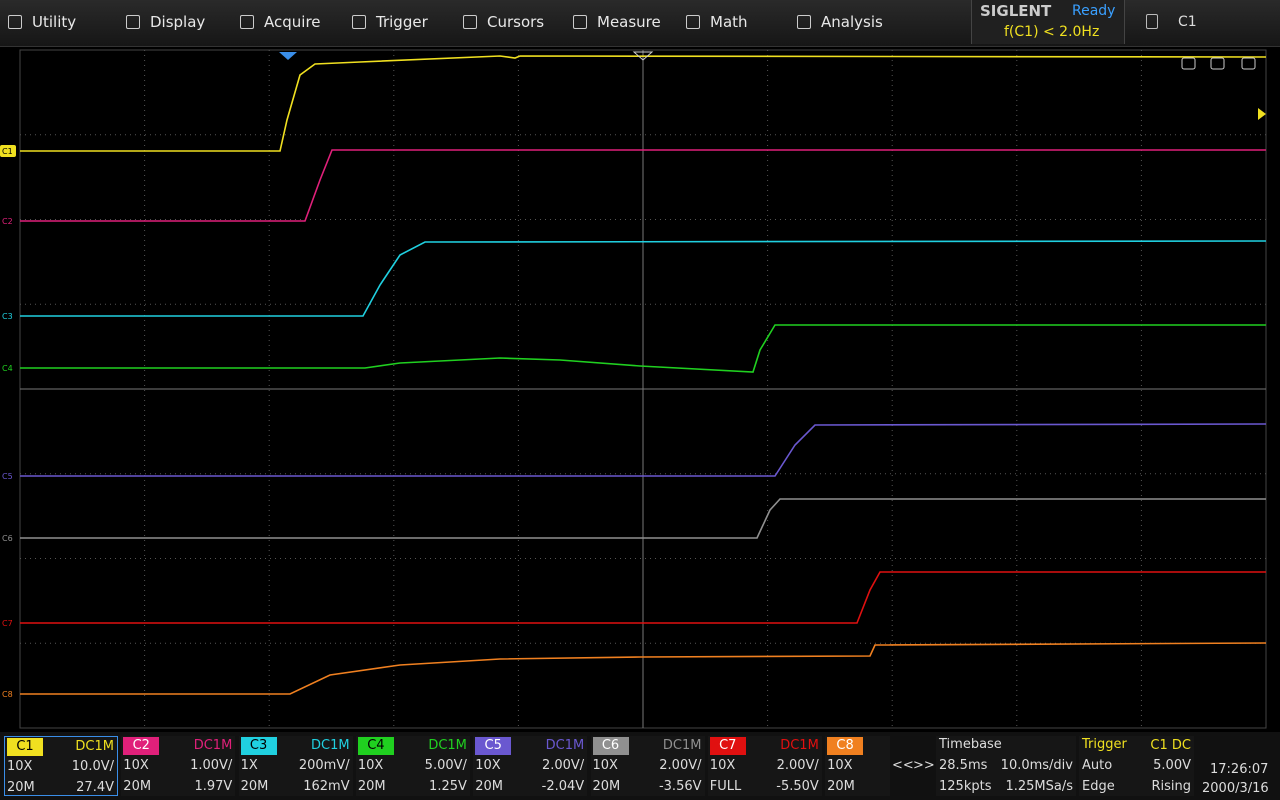 This screenshot has width=1280, height=800. What do you see at coordinates (7, 368) in the screenshot?
I see `channel-marker-label: C4` at bounding box center [7, 368].